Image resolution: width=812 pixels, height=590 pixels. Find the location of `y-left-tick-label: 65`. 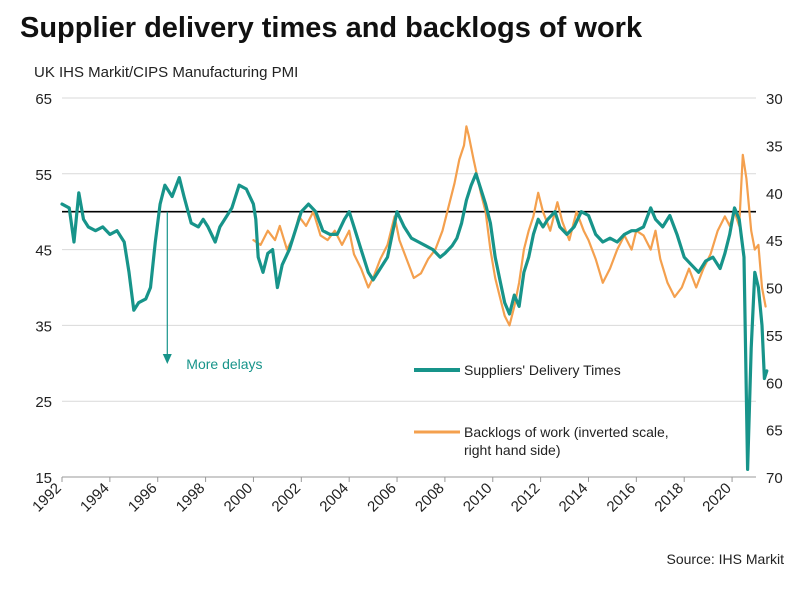

y-left-tick-label: 65 is located at coordinates (43, 99).